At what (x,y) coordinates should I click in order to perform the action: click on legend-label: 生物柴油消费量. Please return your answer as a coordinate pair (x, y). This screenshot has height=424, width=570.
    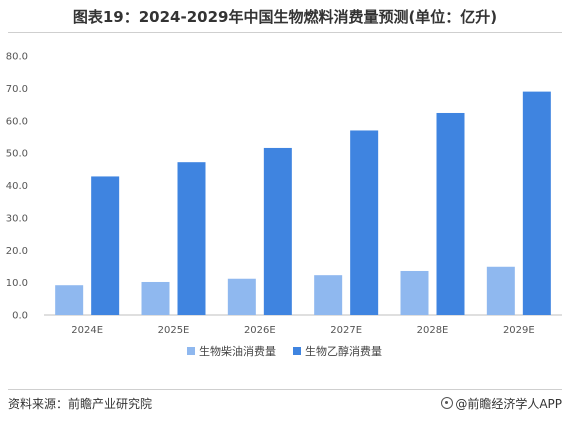
    Looking at the image, I should click on (237, 351).